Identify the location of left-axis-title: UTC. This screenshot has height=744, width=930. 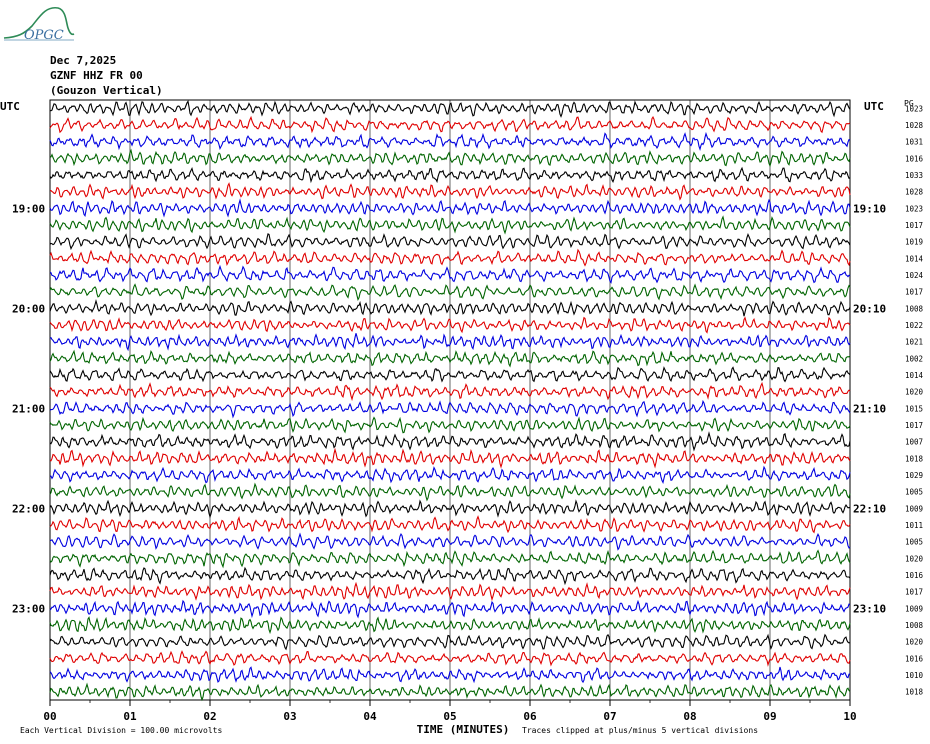
(10, 106).